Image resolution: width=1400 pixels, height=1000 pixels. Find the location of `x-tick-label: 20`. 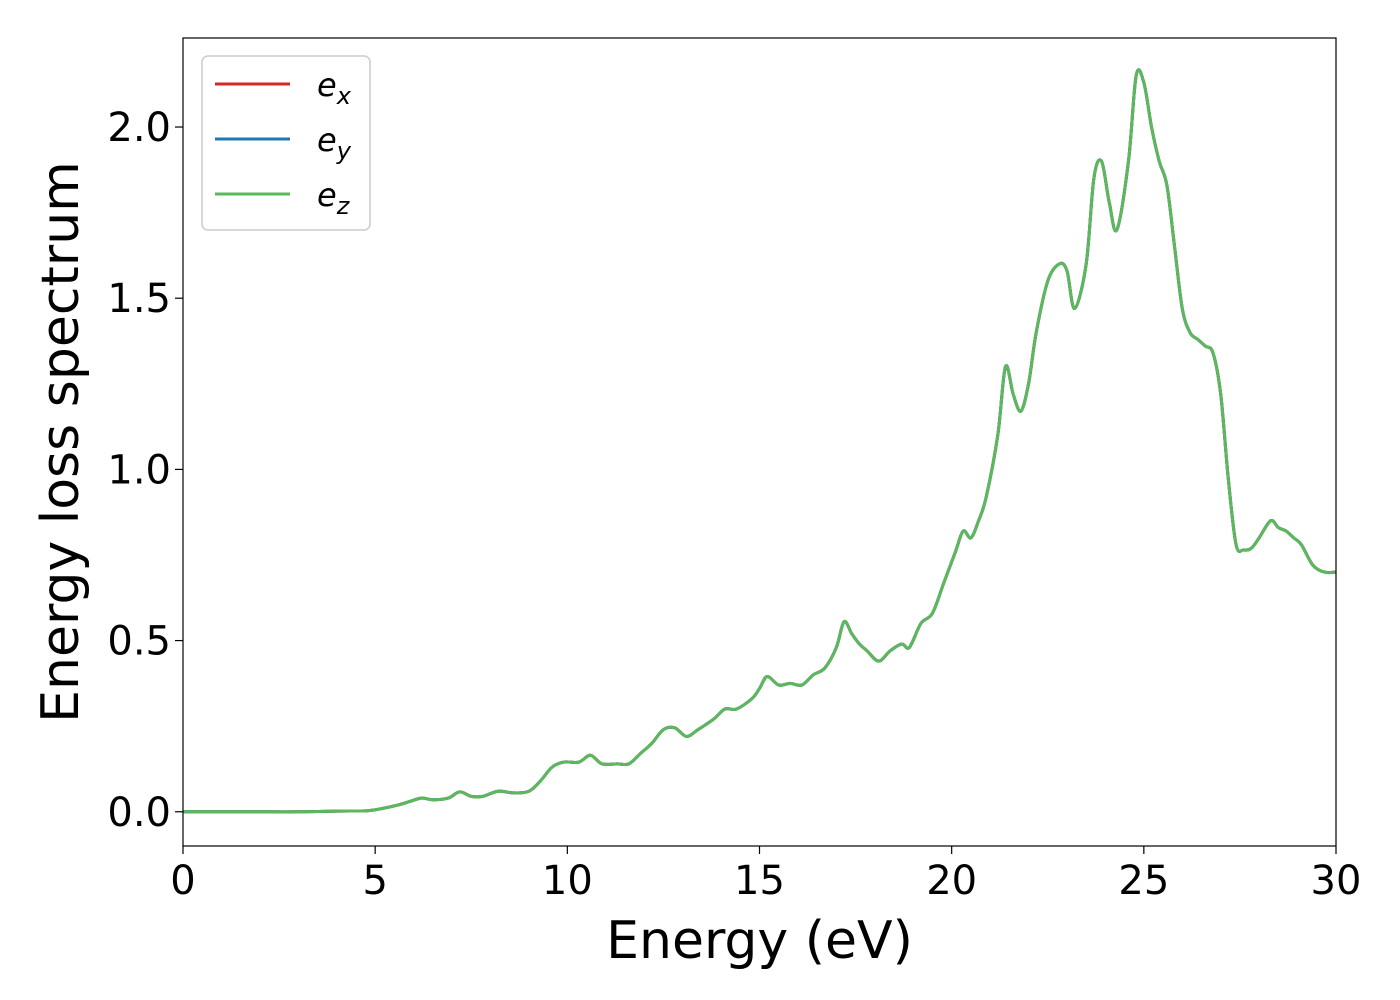

x-tick-label: 20 is located at coordinates (951, 881).